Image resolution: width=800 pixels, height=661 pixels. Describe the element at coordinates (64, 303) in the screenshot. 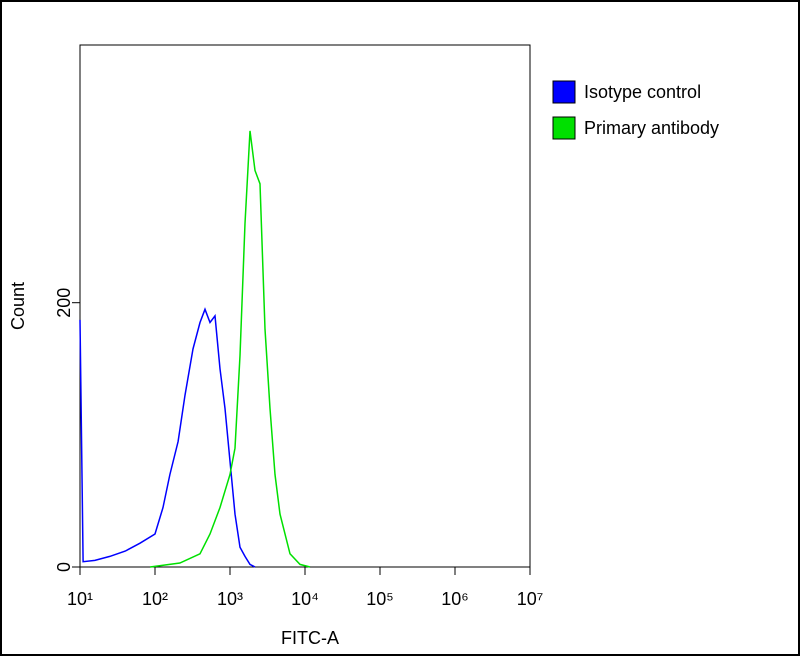

I see `y-tick-label: 200` at that location.